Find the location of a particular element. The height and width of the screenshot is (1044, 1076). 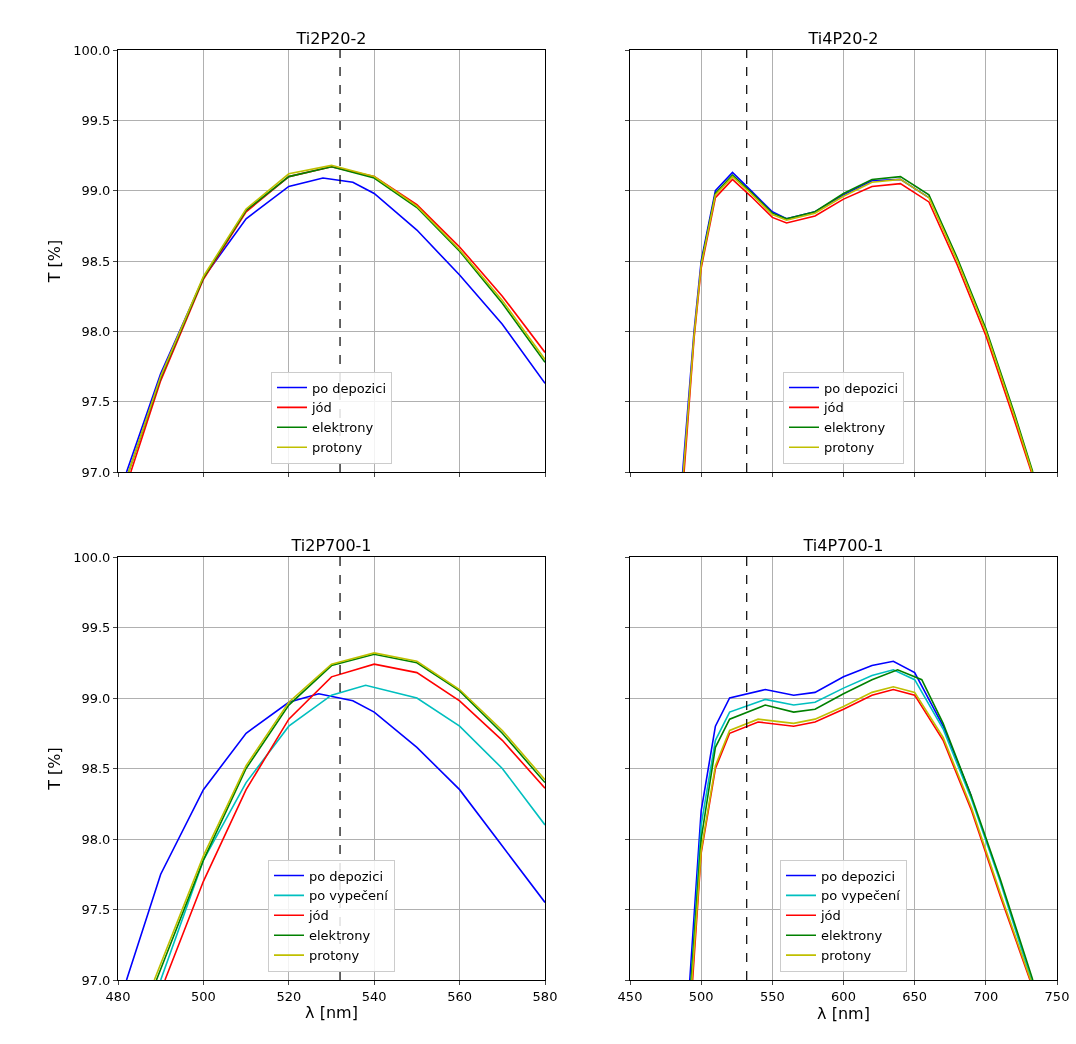

x-tick-label: 550 is located at coordinates (772, 996).